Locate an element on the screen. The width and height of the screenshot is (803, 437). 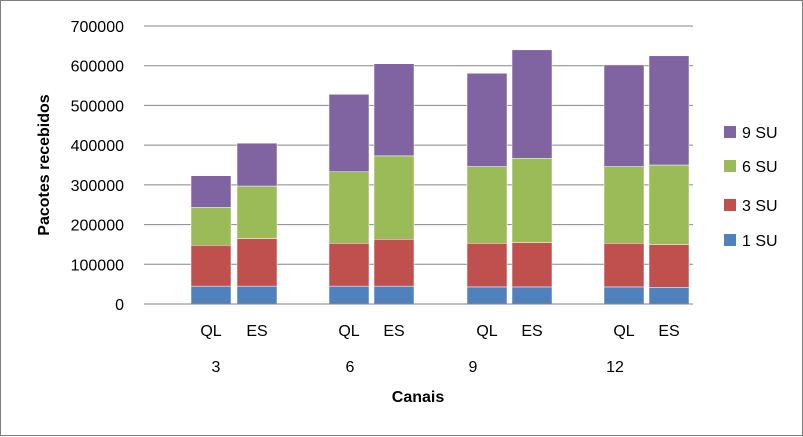
x-group-label: 3 is located at coordinates (216, 367).